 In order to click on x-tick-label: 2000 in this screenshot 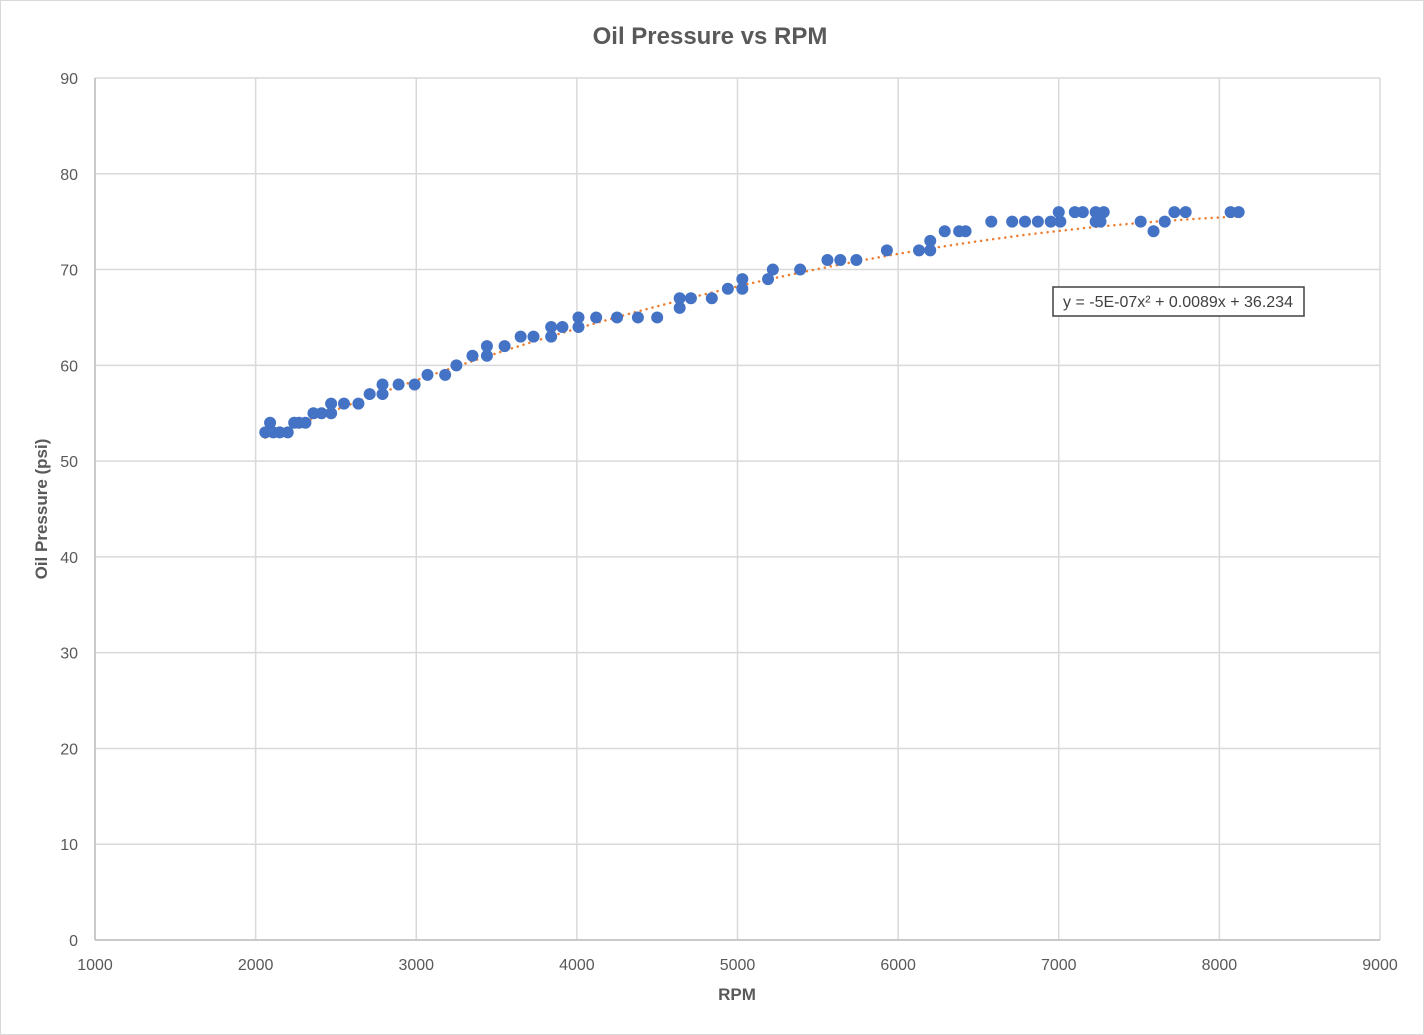, I will do `click(256, 965)`.